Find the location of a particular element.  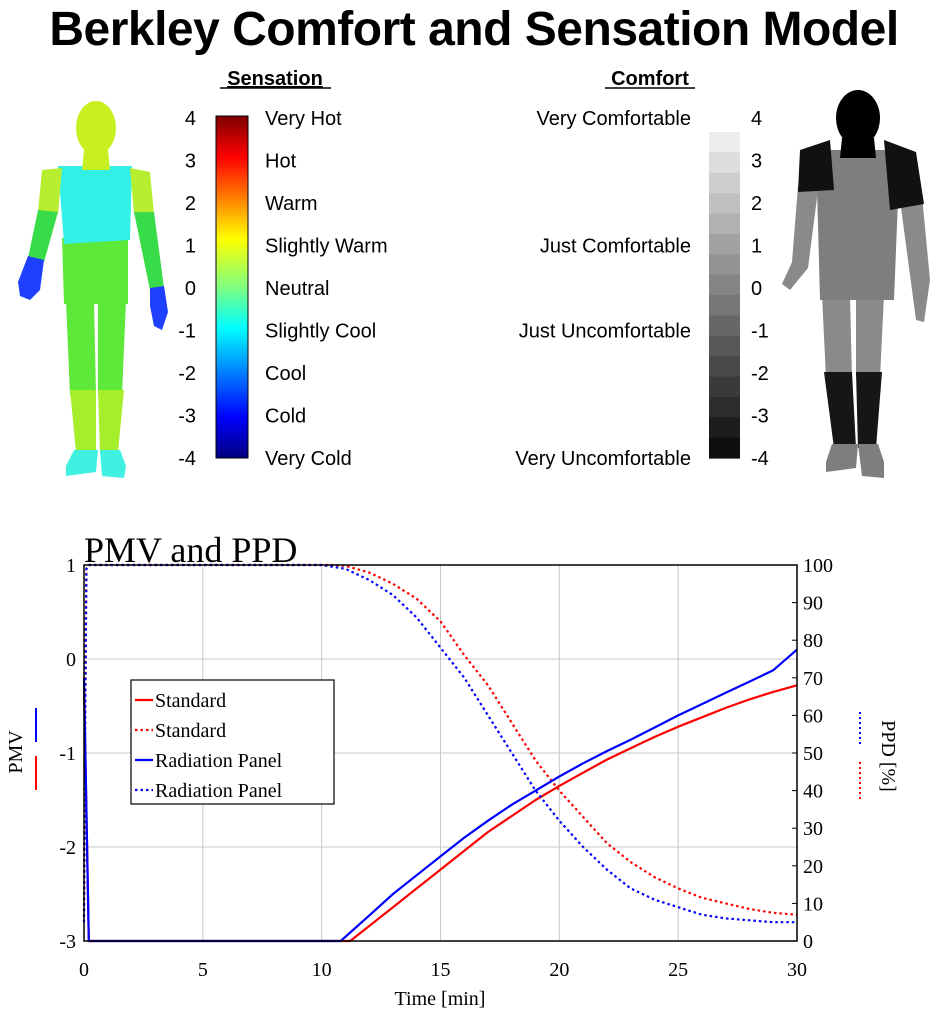

comfort-level-label: Very Comfortable is located at coordinates (613, 119).